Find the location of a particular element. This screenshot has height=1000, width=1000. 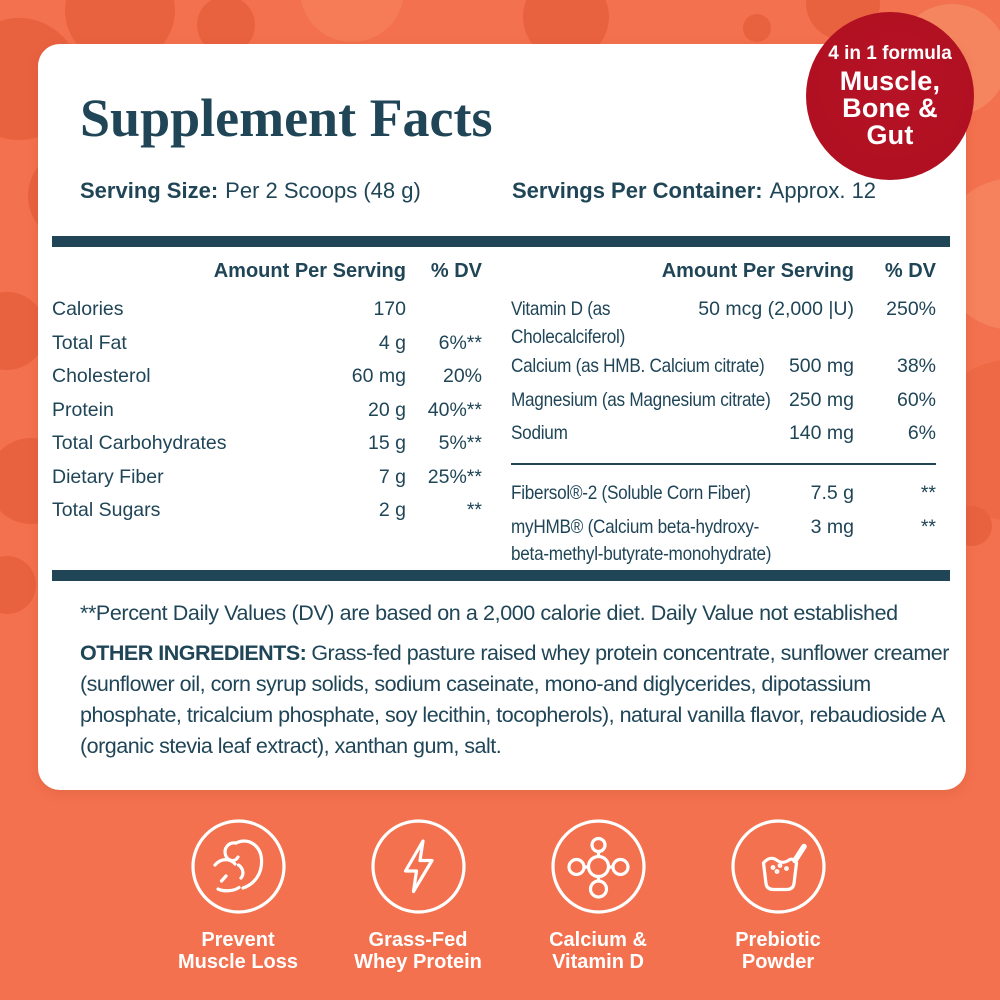

nutrient-amount: 60 mg is located at coordinates (378, 376).